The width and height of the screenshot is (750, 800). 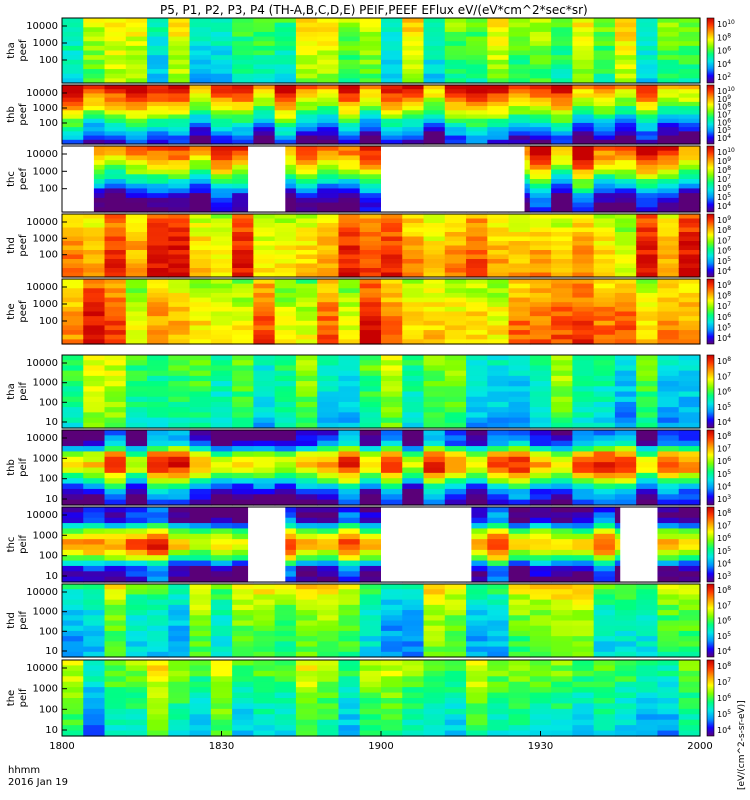 I want to click on colorbar-tick-label: 106, so click(x=724, y=538).